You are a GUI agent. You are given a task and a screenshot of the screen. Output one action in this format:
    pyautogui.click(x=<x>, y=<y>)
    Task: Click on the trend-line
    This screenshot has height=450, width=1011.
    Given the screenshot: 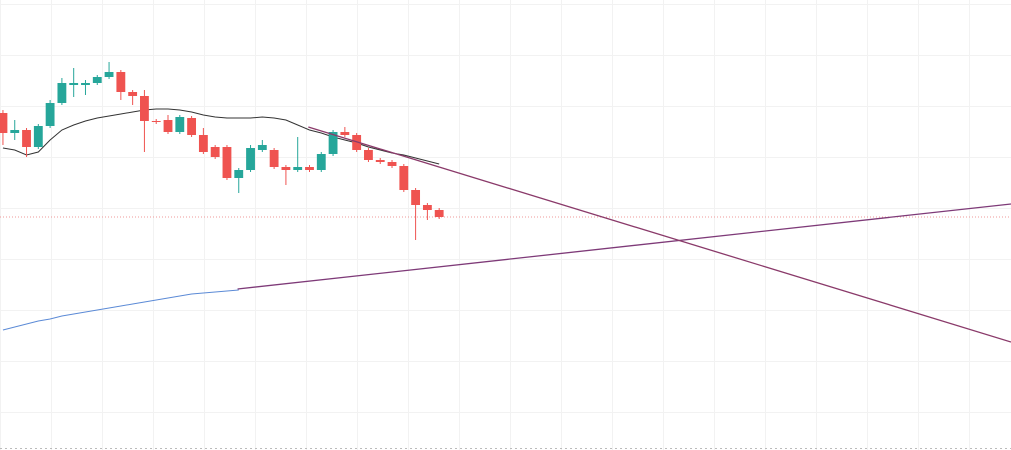 What is the action you would take?
    pyautogui.click(x=624, y=246)
    